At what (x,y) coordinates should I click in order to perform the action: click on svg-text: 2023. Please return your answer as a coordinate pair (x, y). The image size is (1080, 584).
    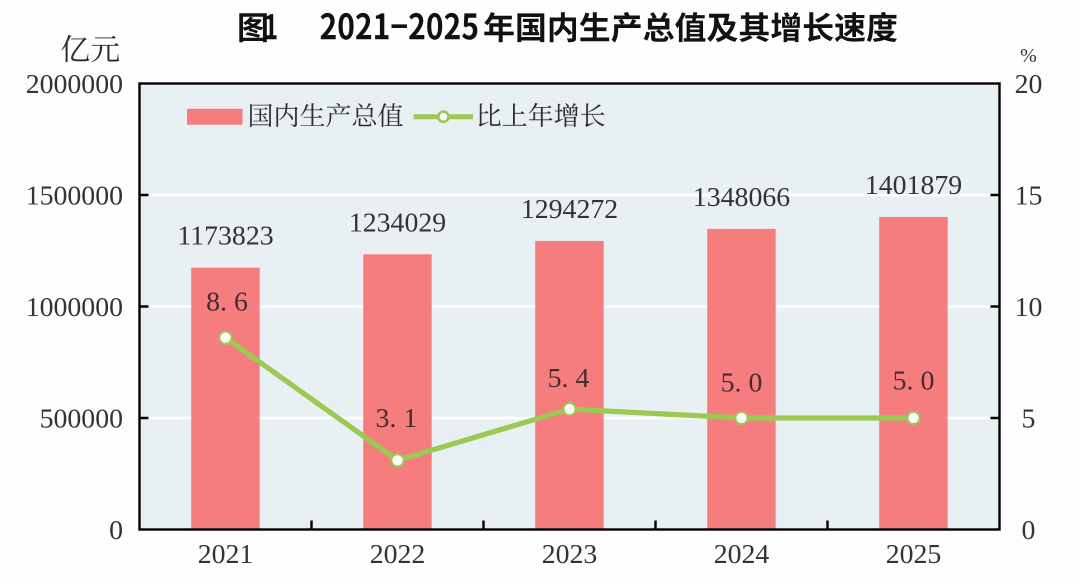
    Looking at the image, I should click on (570, 554).